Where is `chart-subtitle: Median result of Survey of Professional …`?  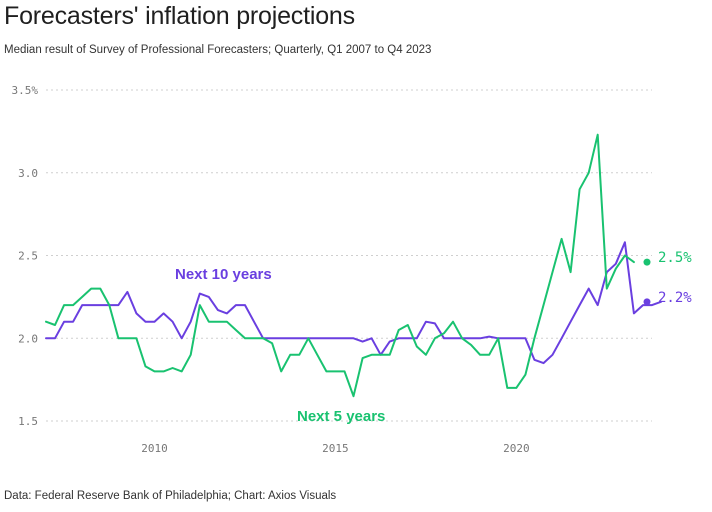 chart-subtitle: Median result of Survey of Professional … is located at coordinates (218, 50).